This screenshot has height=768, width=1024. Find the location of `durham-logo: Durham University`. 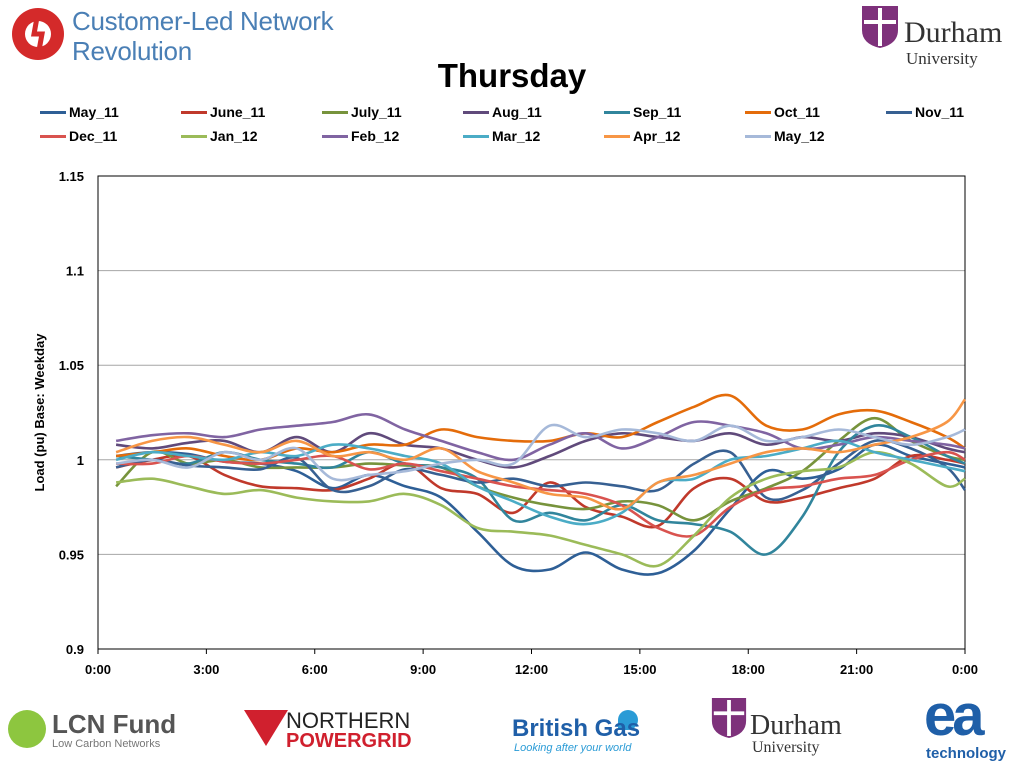

durham-logo: Durham University is located at coordinates (940, 37).